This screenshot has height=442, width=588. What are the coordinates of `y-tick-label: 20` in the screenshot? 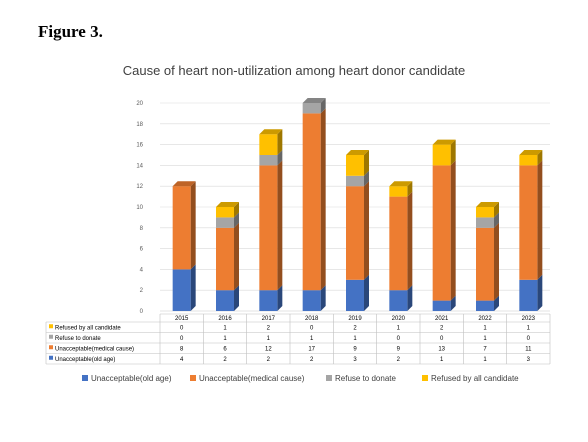 It's located at (139, 104).